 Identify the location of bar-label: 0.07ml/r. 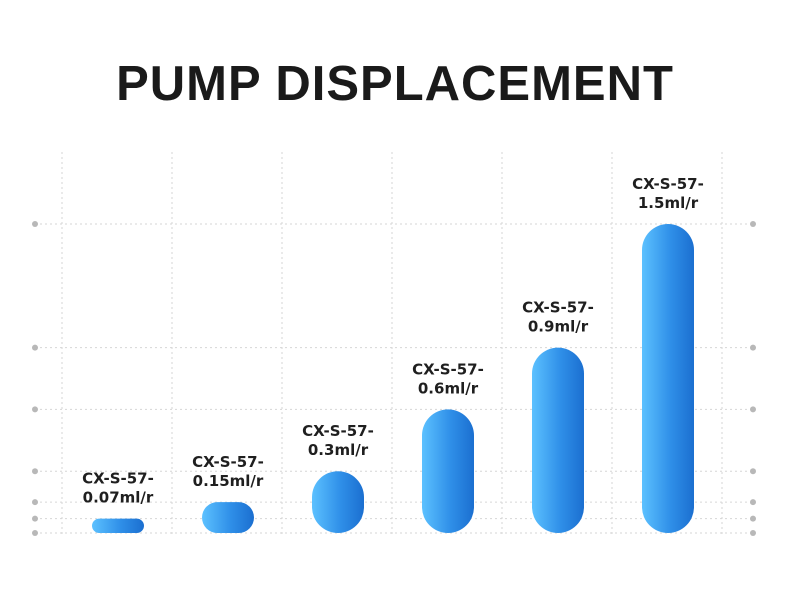
(118, 498).